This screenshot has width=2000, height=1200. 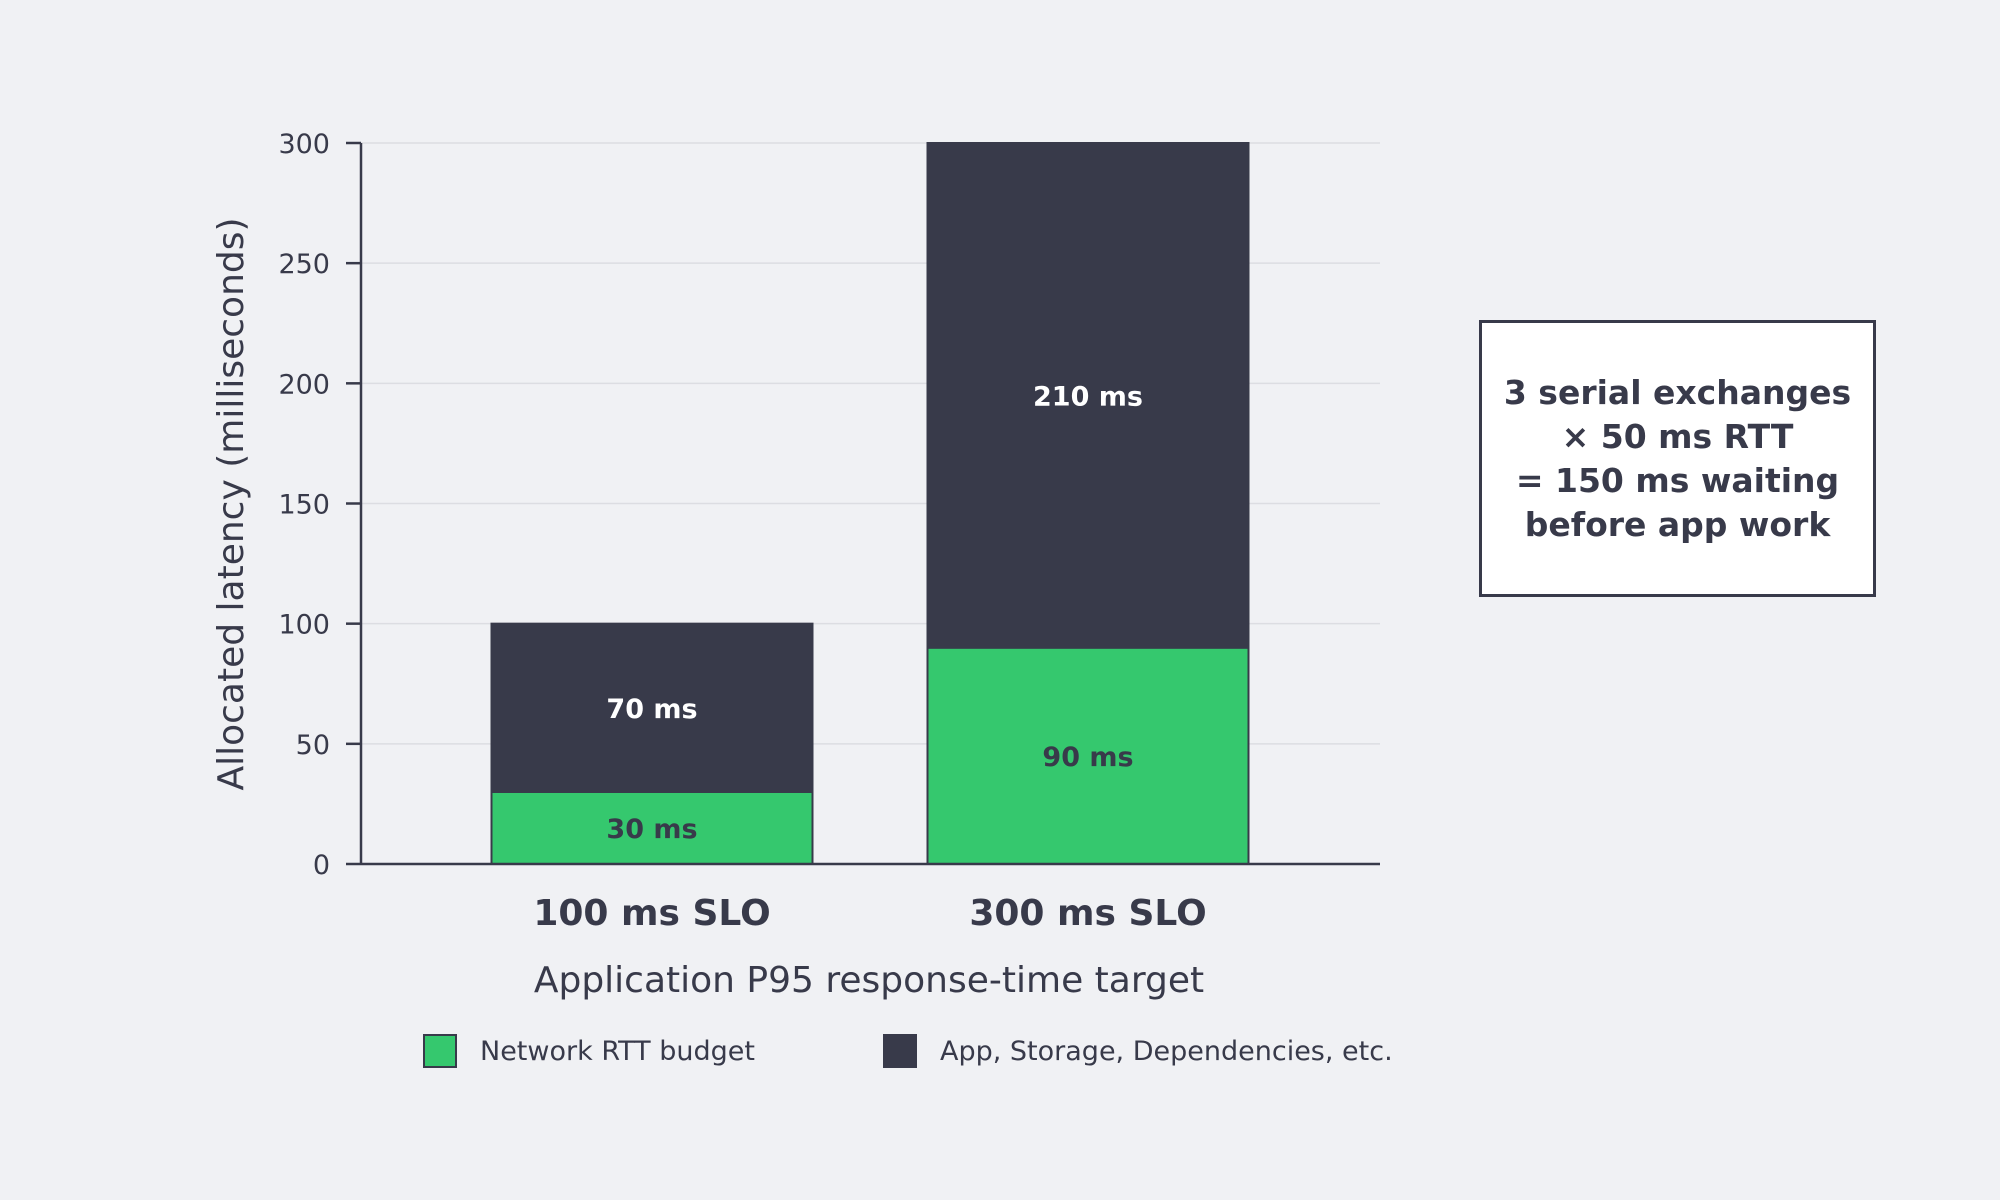 I want to click on y-tick-label: 300, so click(x=304, y=144).